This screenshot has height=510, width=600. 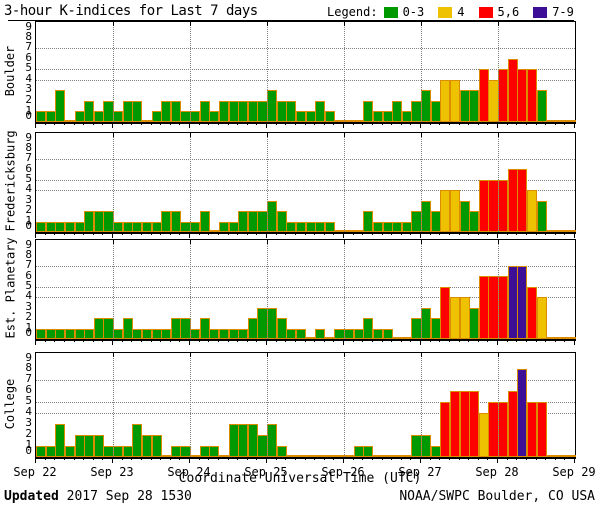 What do you see at coordinates (305, 180) in the screenshot?
I see `threshold-gridline-k5` at bounding box center [305, 180].